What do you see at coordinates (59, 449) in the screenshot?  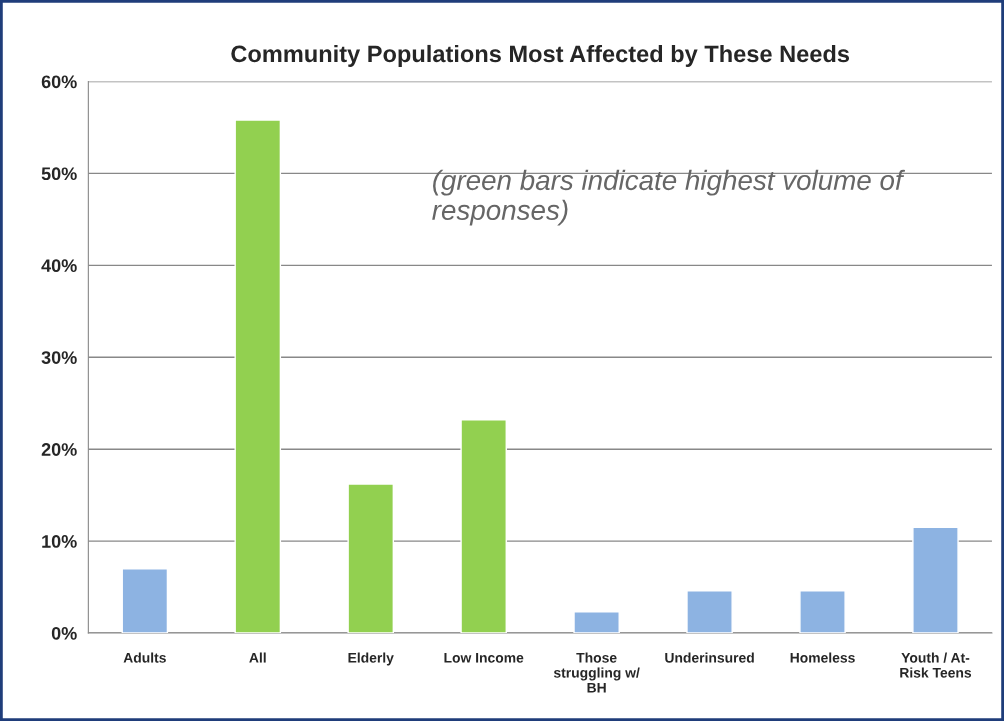 I see `y-tick-label: 20%` at bounding box center [59, 449].